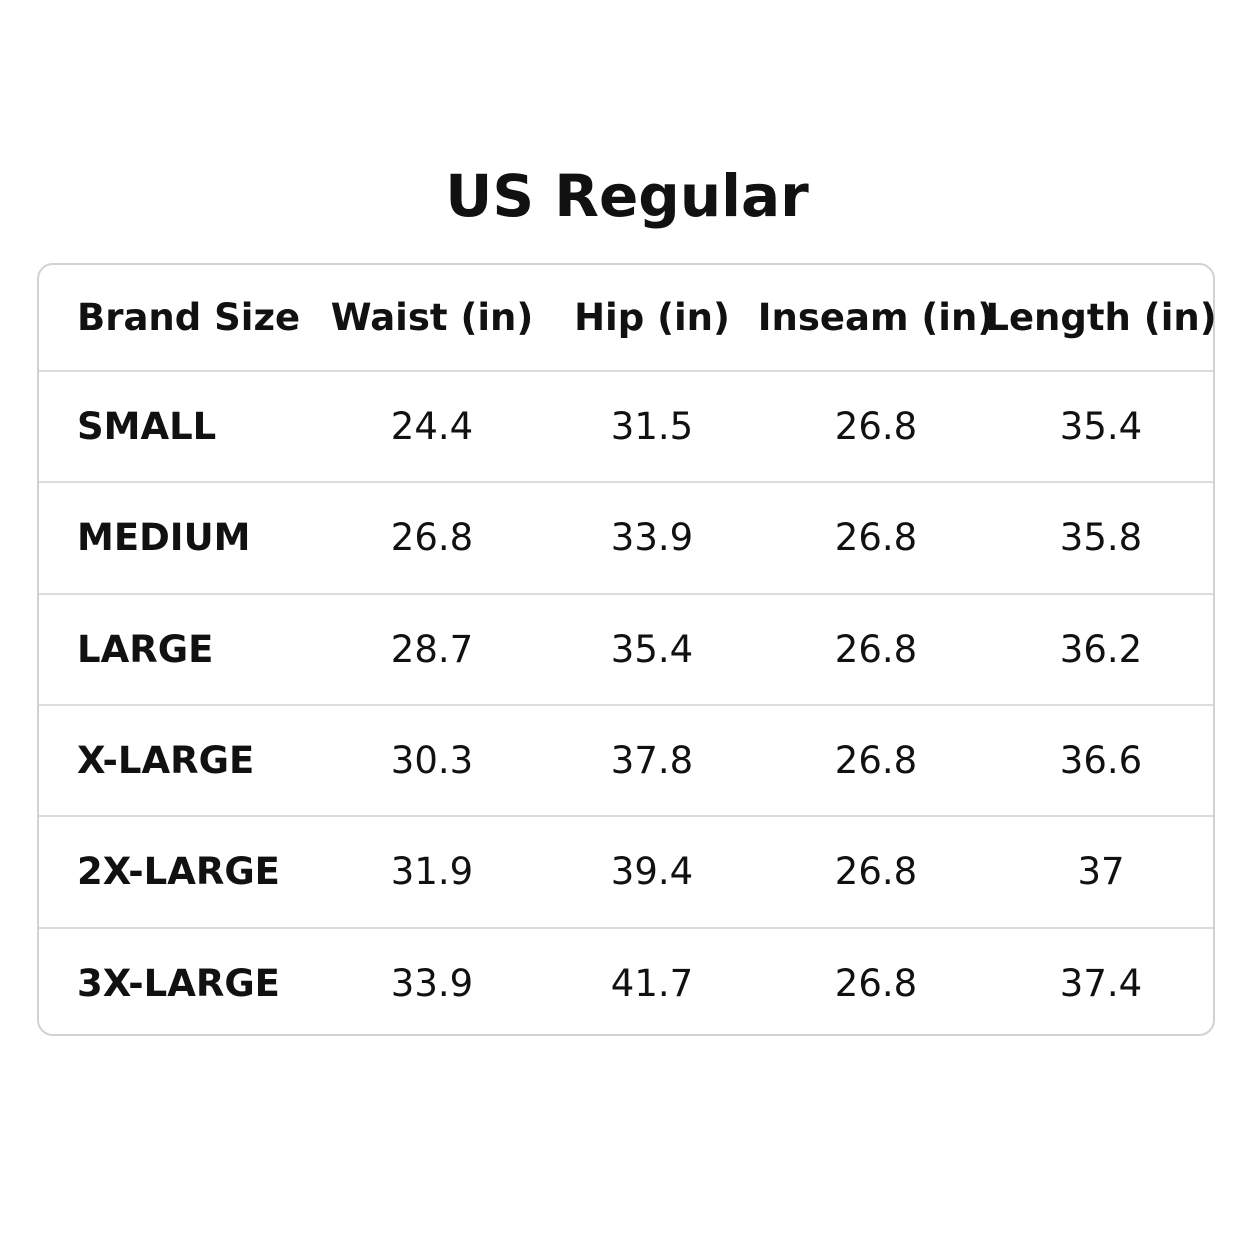 Image resolution: width=1254 pixels, height=1254 pixels. I want to click on measurement: 36.6, so click(1101, 761).